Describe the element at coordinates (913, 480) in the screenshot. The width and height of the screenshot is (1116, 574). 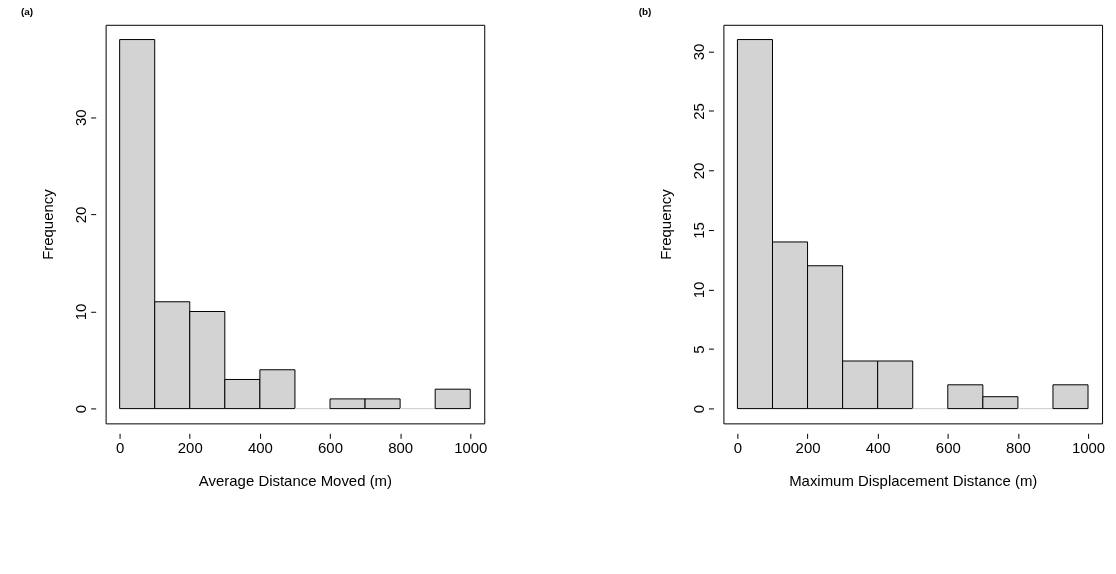
I see `x-axis-title: Maximum Displacement Distance (m)` at that location.